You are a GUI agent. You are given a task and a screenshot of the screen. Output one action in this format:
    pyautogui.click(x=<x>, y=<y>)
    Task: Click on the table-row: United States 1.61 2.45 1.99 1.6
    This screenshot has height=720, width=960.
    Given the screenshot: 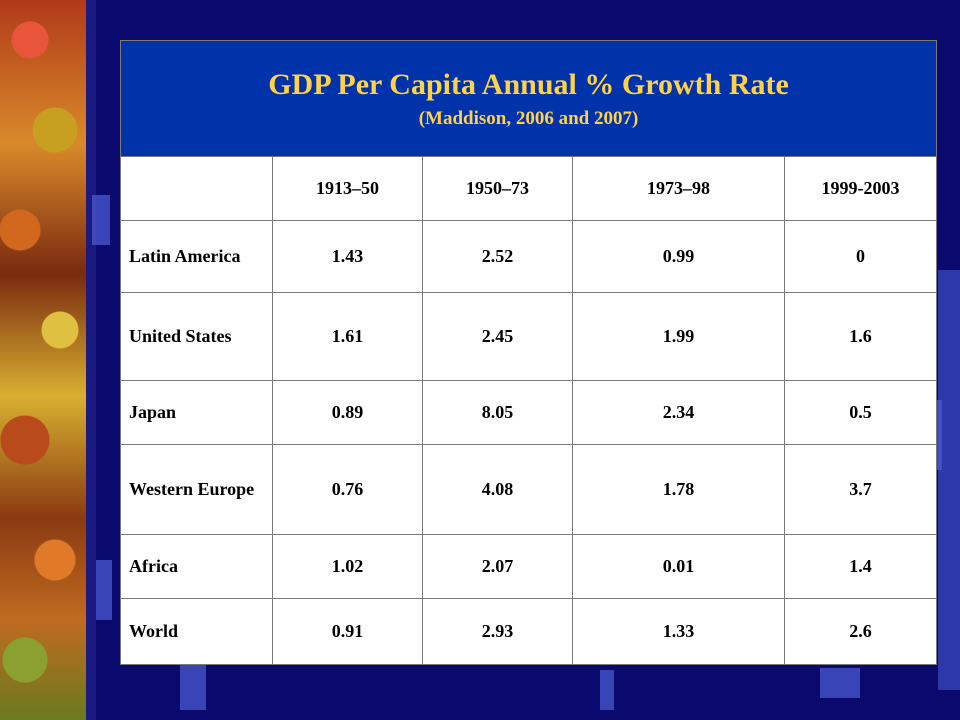 What is the action you would take?
    pyautogui.click(x=528, y=336)
    